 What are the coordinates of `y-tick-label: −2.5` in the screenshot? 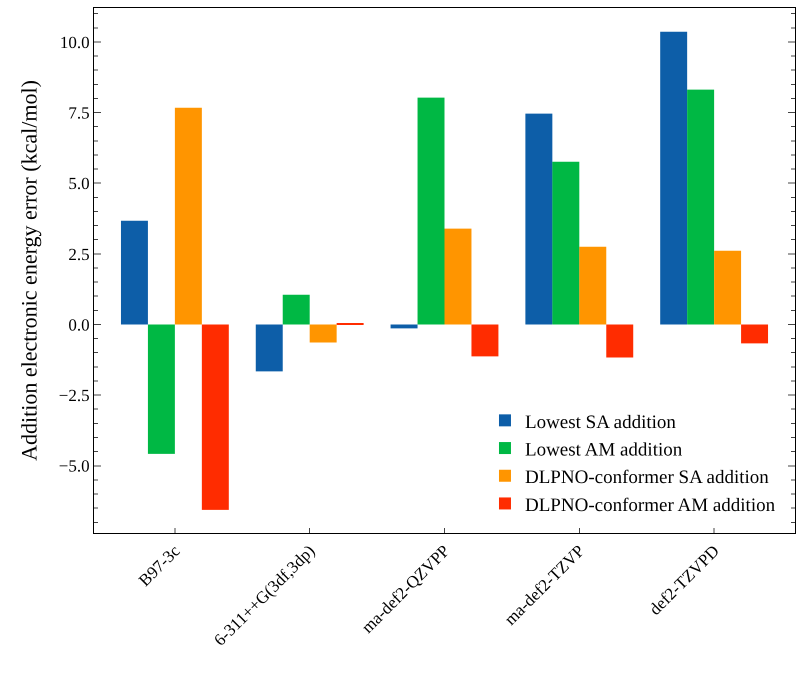 It's located at (74, 396).